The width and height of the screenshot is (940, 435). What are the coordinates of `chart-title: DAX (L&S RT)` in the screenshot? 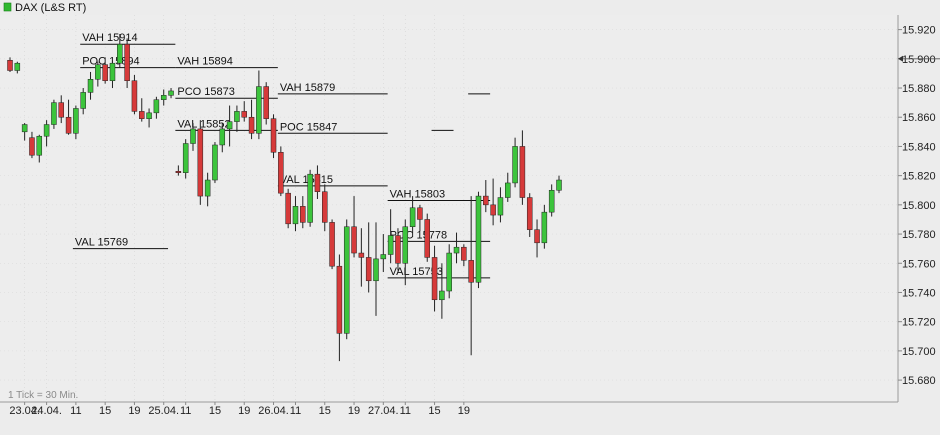 It's located at (50, 8).